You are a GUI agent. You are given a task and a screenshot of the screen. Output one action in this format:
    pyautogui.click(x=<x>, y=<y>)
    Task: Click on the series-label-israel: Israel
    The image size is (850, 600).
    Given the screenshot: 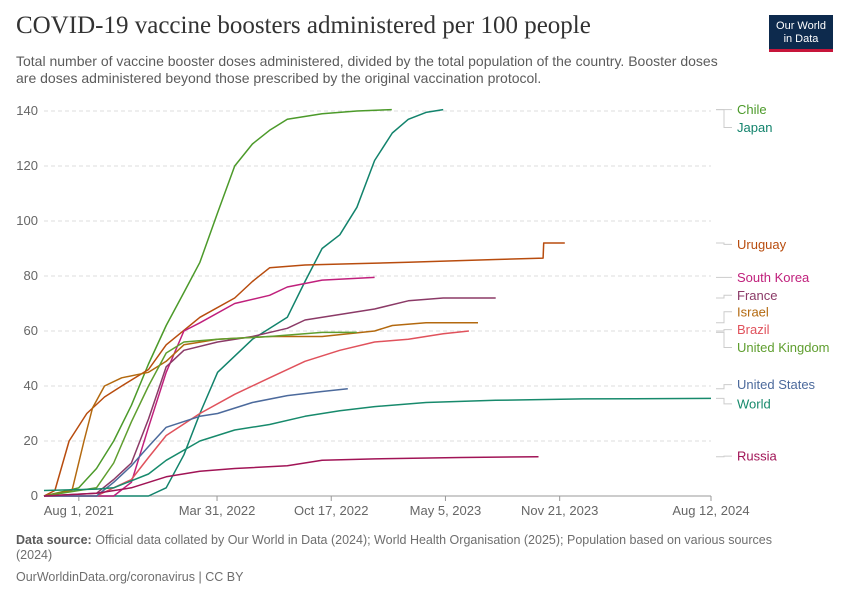 What is the action you would take?
    pyautogui.click(x=753, y=311)
    